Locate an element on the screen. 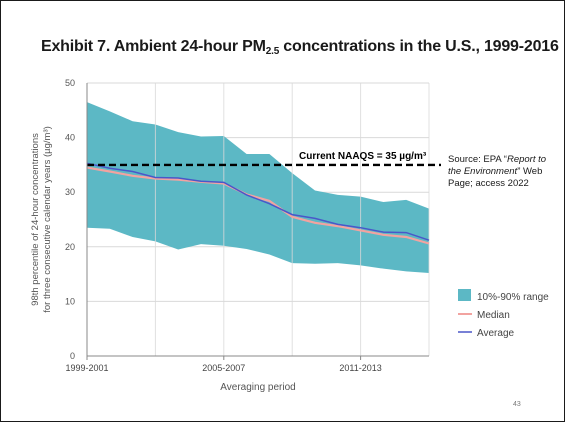 This screenshot has height=422, width=565. y-tick-label: 20 is located at coordinates (70, 247).